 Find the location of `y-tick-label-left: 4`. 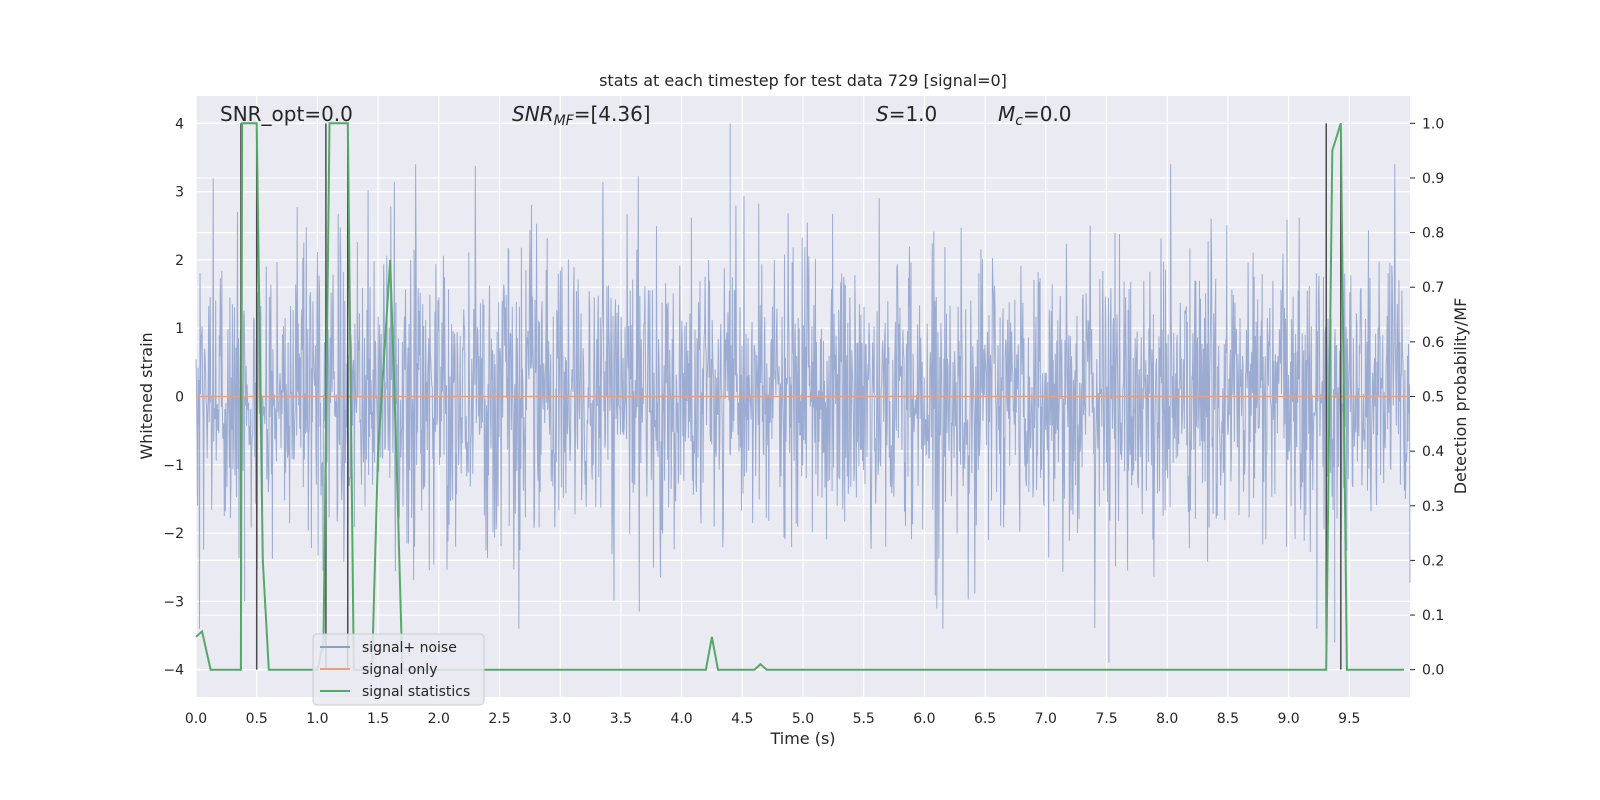

y-tick-label-left: 4 is located at coordinates (179, 124).